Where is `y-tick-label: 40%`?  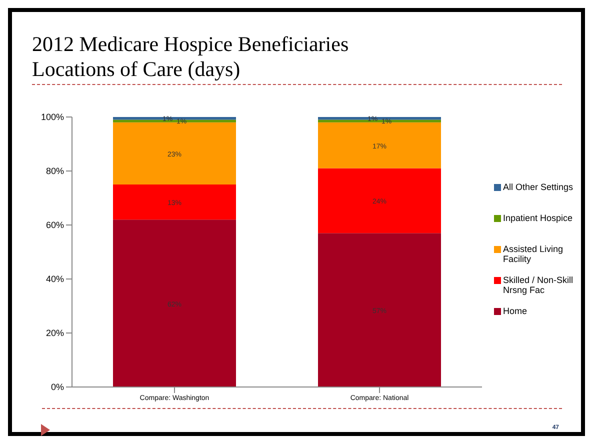
y-tick-label: 40% is located at coordinates (55, 279).